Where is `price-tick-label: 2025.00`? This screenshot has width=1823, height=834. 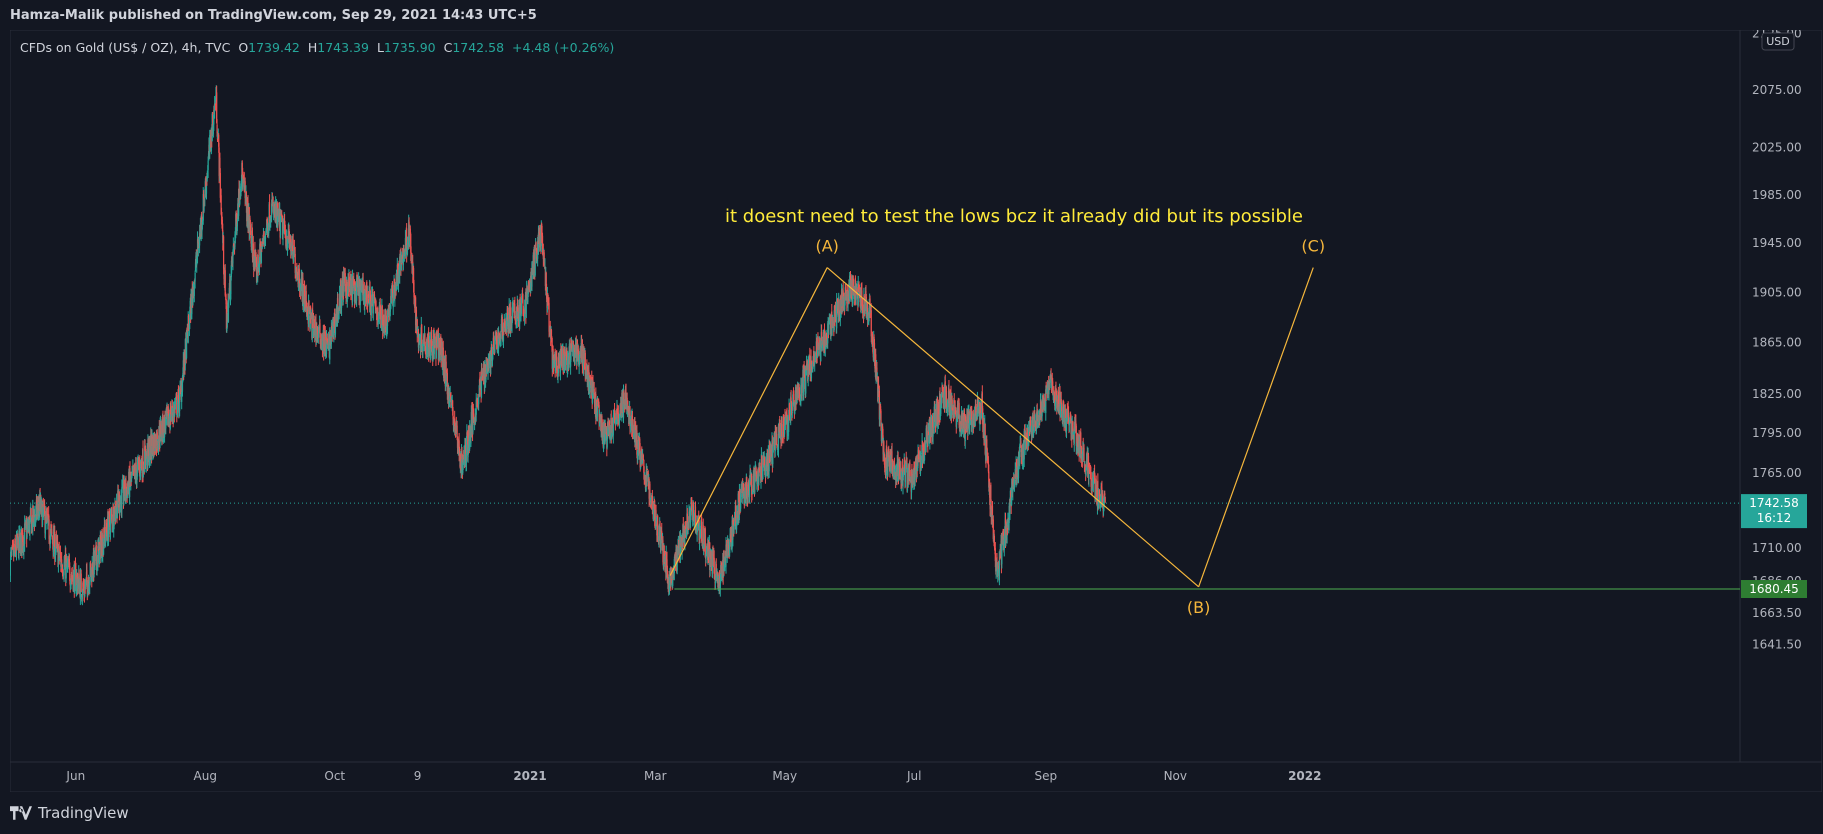
price-tick-label: 2025.00 is located at coordinates (1777, 148).